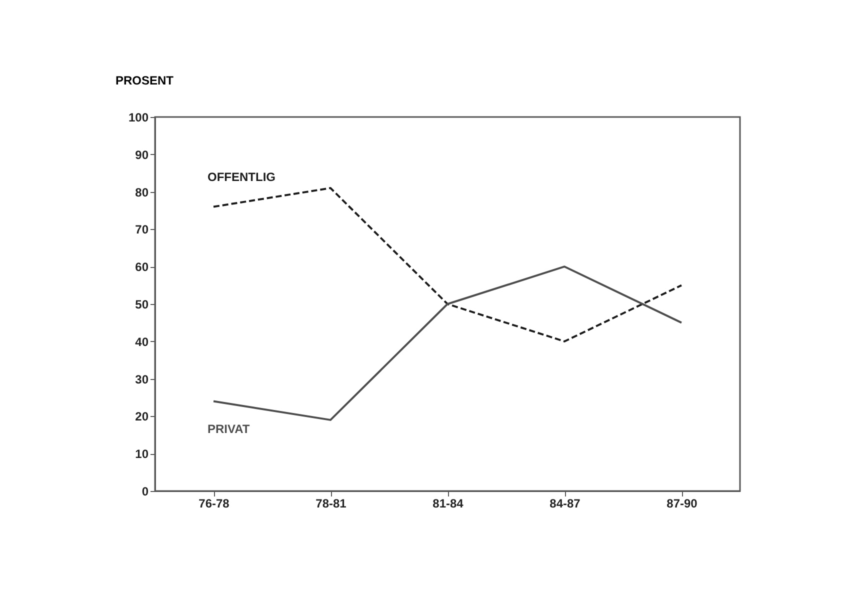 The height and width of the screenshot is (592, 868). I want to click on x-tick-label: 81-84, so click(448, 503).